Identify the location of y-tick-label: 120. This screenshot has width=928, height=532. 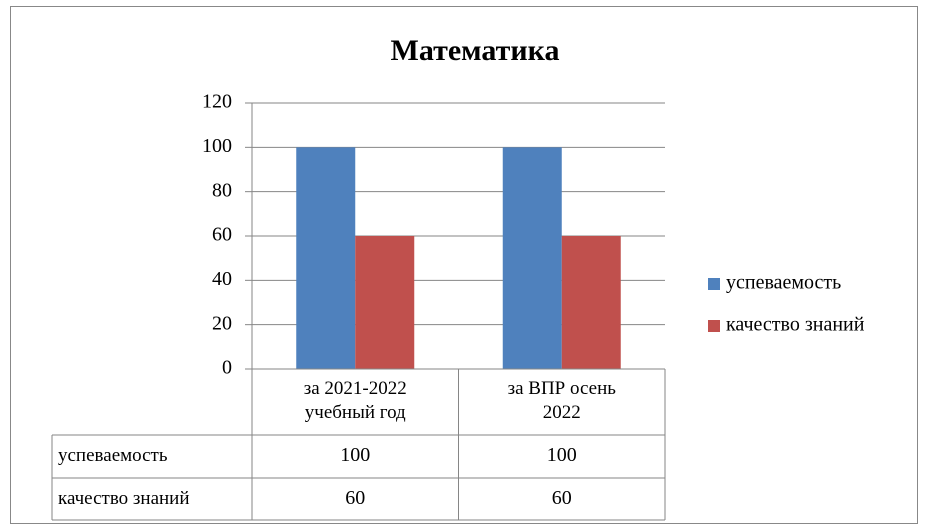
(217, 102).